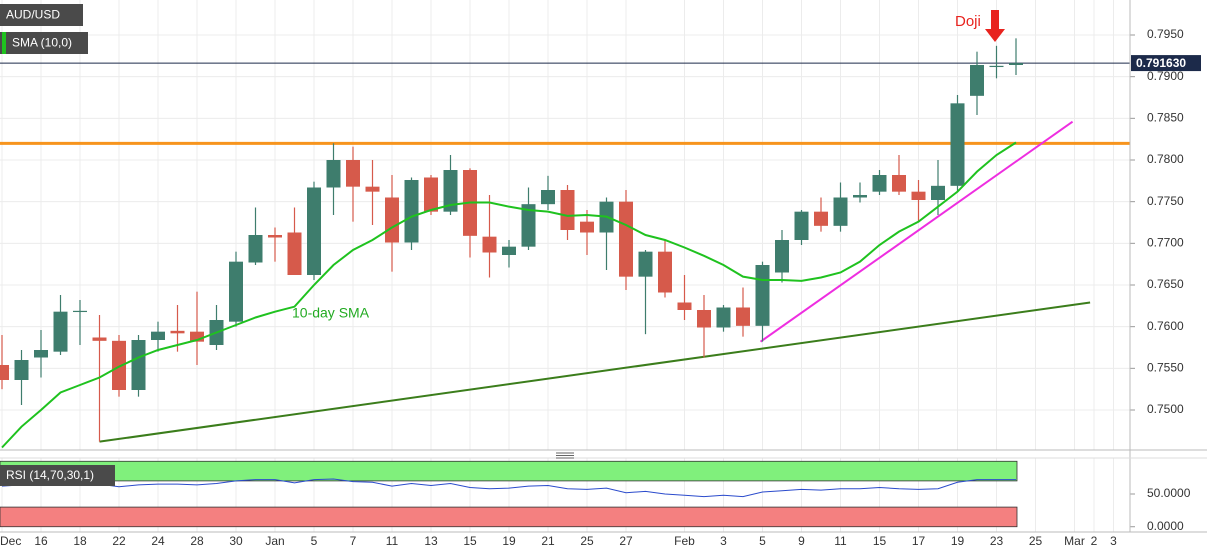  What do you see at coordinates (274, 541) in the screenshot?
I see `x-tick-label: Jan` at bounding box center [274, 541].